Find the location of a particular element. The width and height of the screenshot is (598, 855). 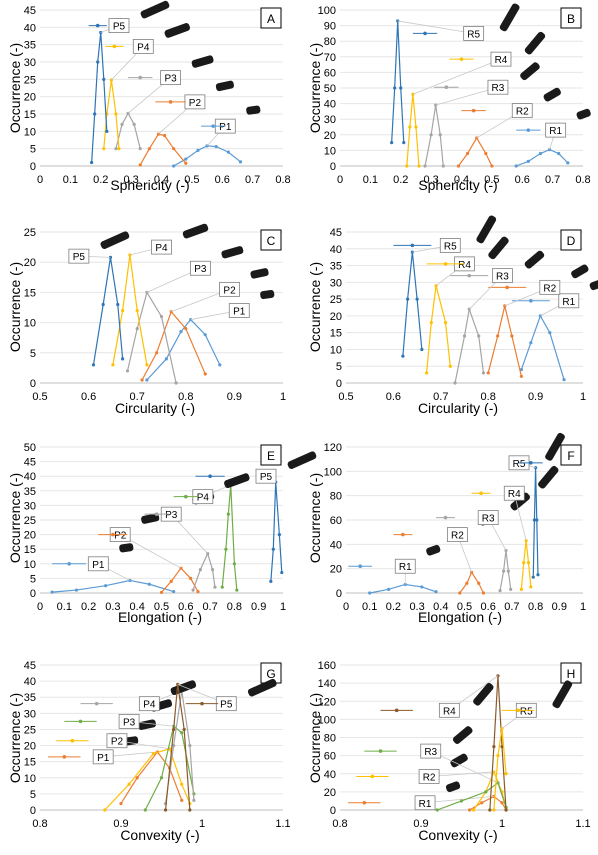

series-callout-label: P5 is located at coordinates (226, 705).